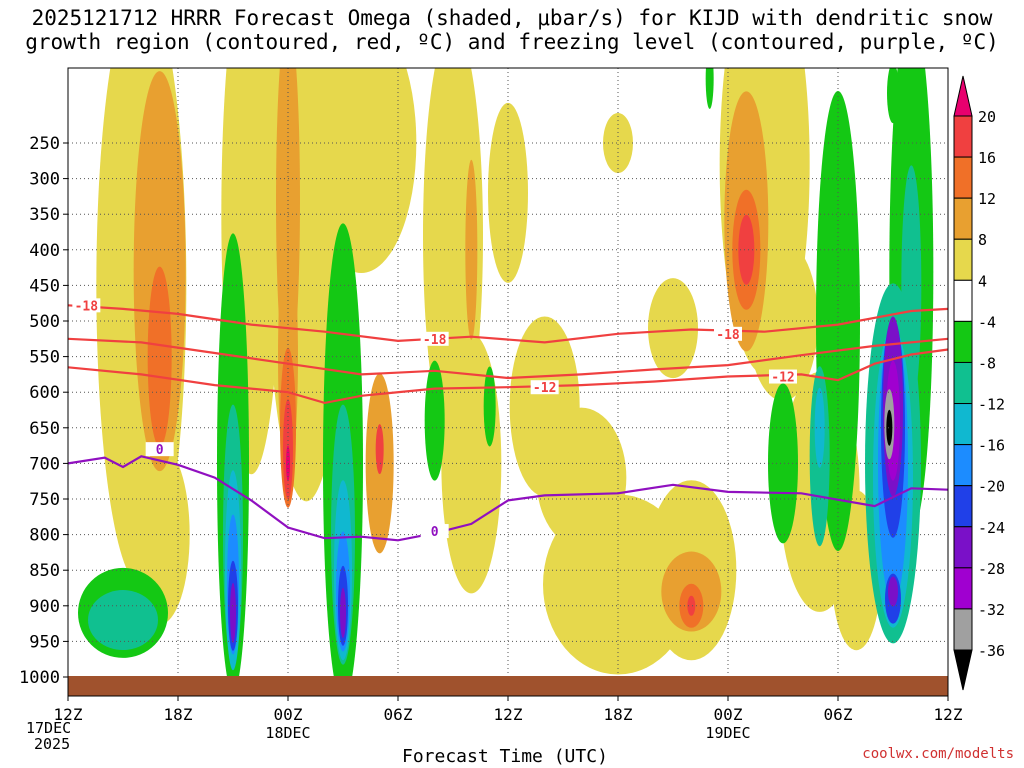 Image resolution: width=1024 pixels, height=768 pixels. I want to click on colorbar-label: -8, so click(987, 363).